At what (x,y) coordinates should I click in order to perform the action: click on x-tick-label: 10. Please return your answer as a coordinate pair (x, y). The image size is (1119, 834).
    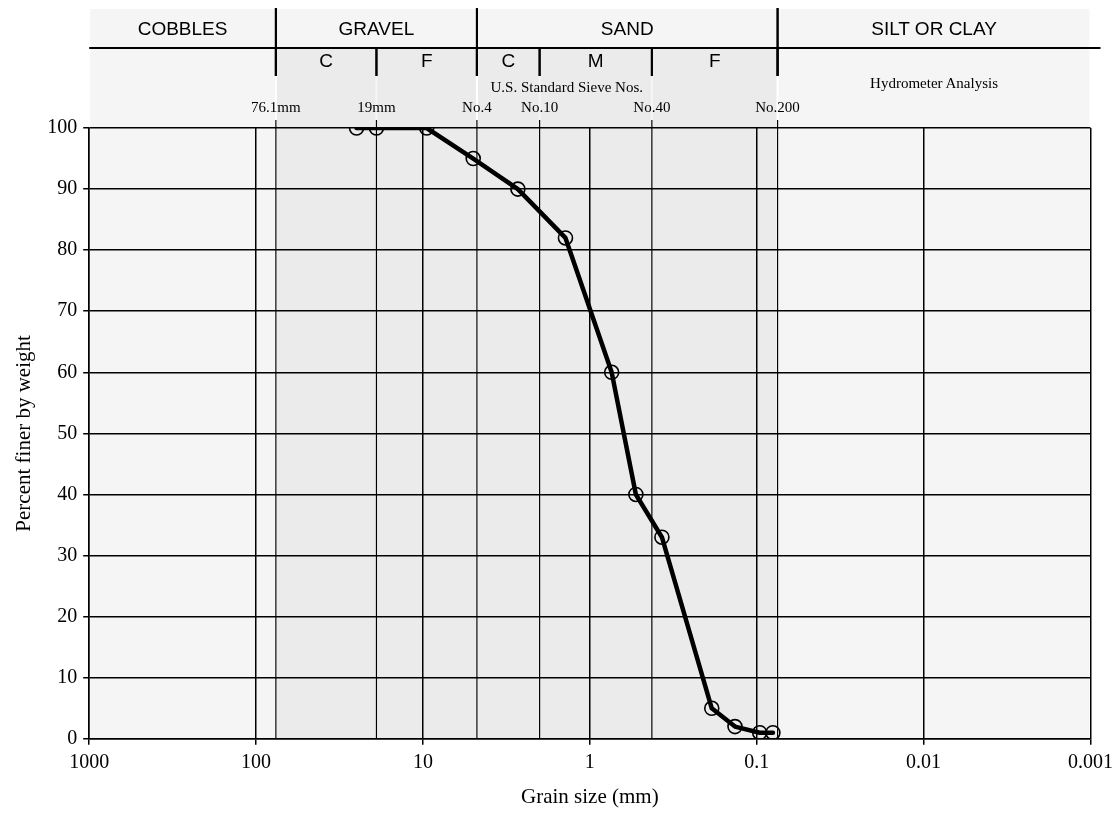
    Looking at the image, I should click on (422, 761).